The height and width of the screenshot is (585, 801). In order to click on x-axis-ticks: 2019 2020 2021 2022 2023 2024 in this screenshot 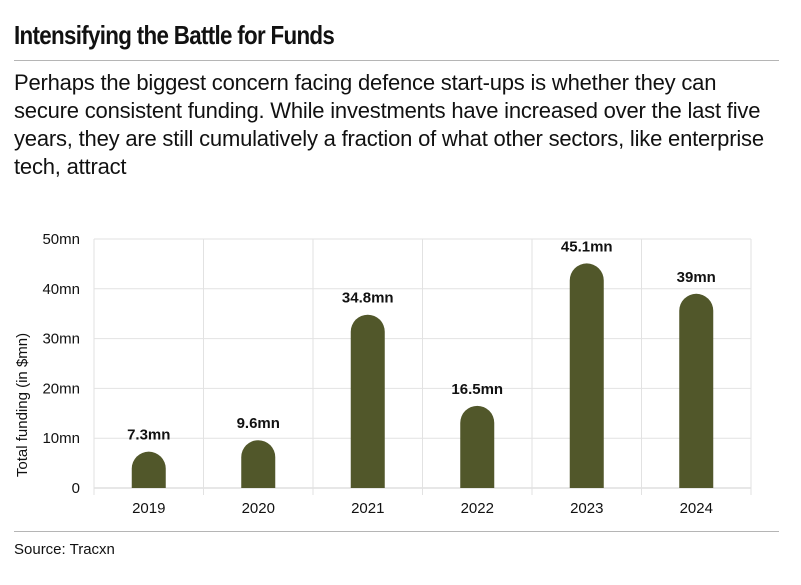, I will do `click(422, 508)`.